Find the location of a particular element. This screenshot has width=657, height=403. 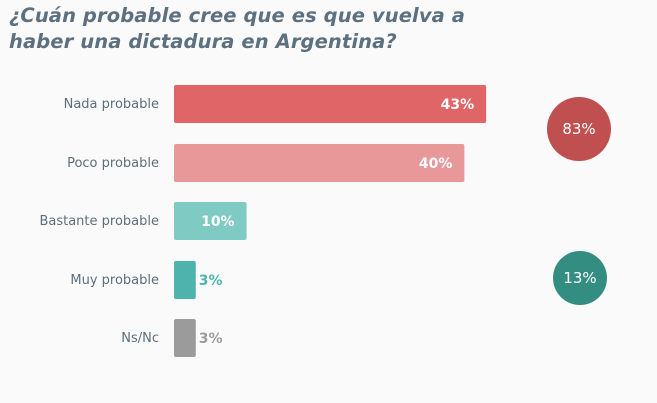

bar-bastante-probable is located at coordinates (210, 221).